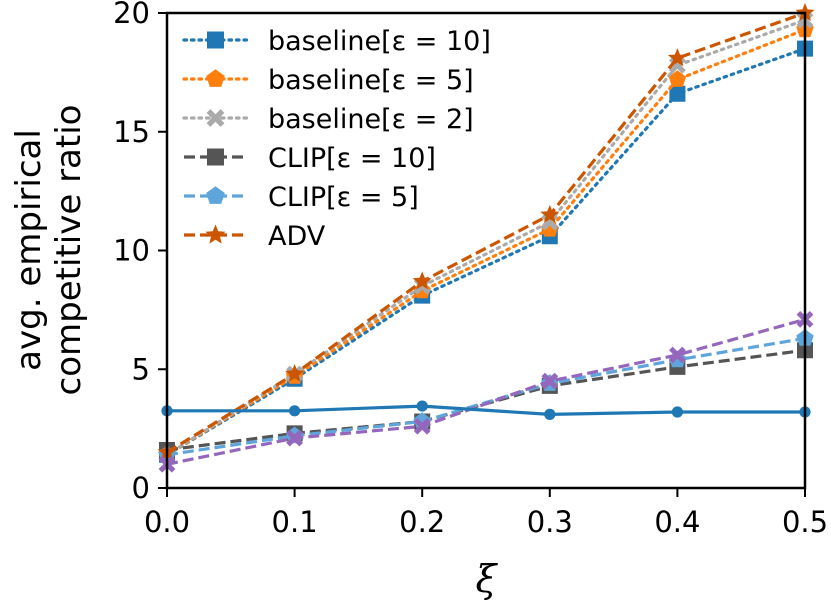 This screenshot has width=831, height=604. I want to click on legend-item-3: CLIP[ε = 10], so click(310, 158).